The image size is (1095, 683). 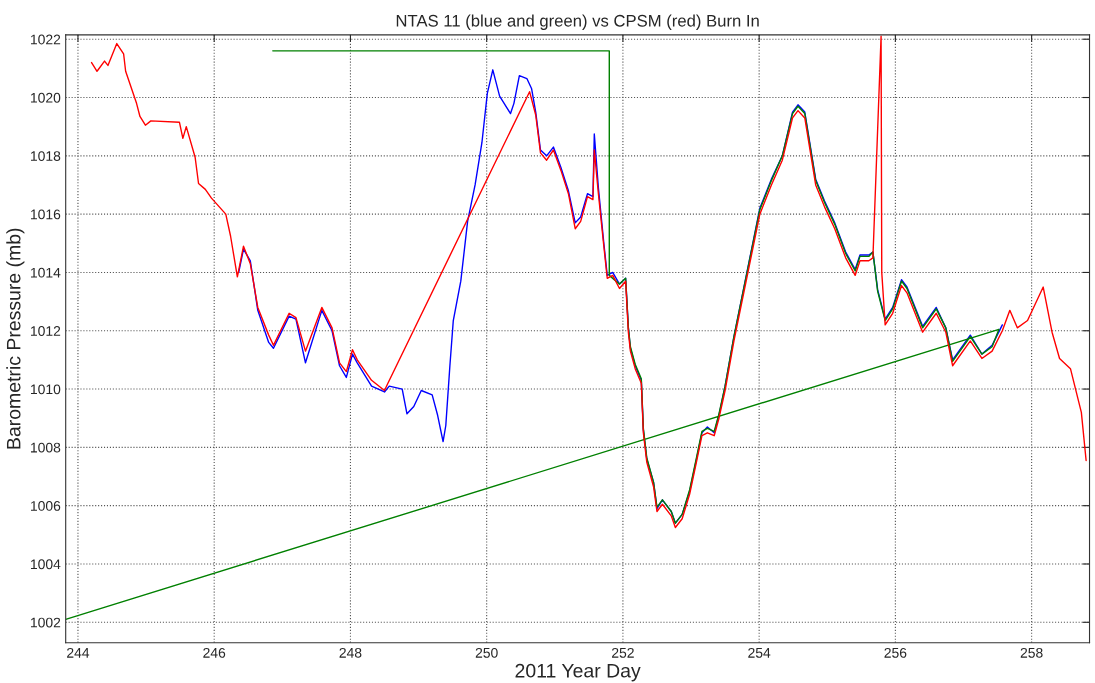 What do you see at coordinates (486, 652) in the screenshot?
I see `x-tick-label: 250` at bounding box center [486, 652].